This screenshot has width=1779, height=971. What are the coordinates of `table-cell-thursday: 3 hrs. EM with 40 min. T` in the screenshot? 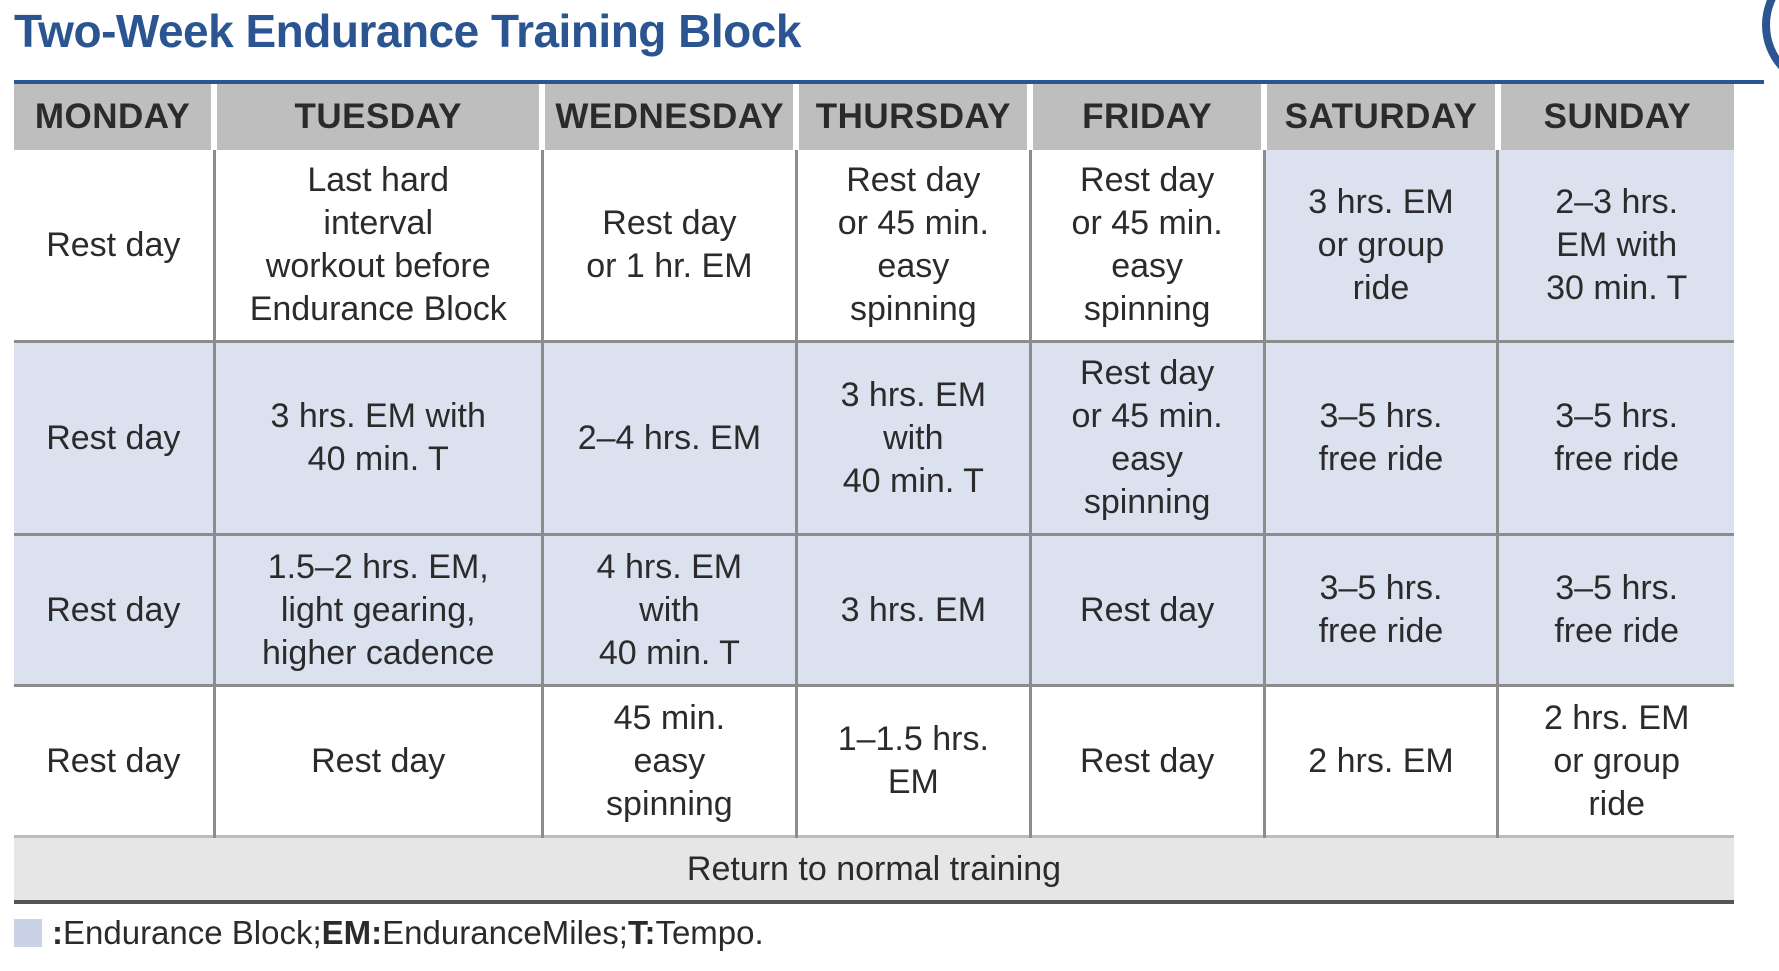 It's located at (912, 437).